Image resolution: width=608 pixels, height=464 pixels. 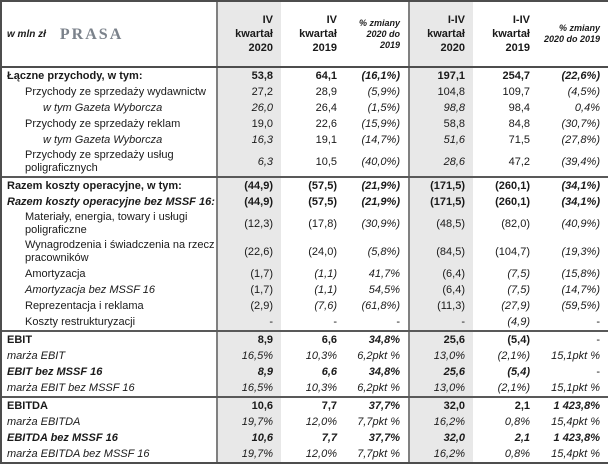 What do you see at coordinates (519, 162) in the screenshot?
I see `cell-value: 47,2` at bounding box center [519, 162].